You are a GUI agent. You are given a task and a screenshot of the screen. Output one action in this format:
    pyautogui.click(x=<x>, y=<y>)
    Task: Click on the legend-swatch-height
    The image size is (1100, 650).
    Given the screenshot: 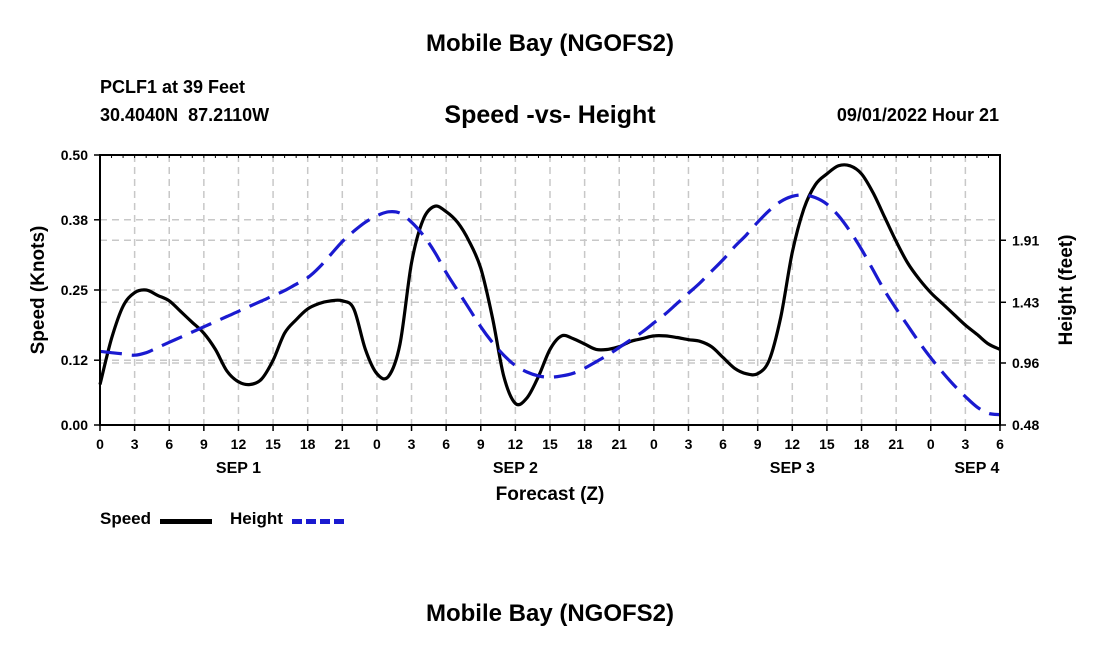 What is the action you would take?
    pyautogui.click(x=318, y=521)
    